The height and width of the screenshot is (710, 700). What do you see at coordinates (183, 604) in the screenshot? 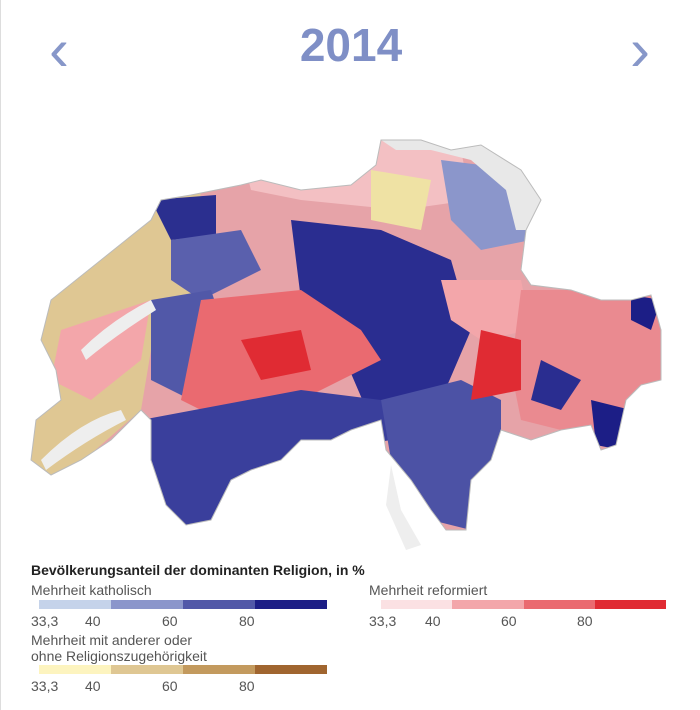
I see `legend-catholic-scale` at bounding box center [183, 604].